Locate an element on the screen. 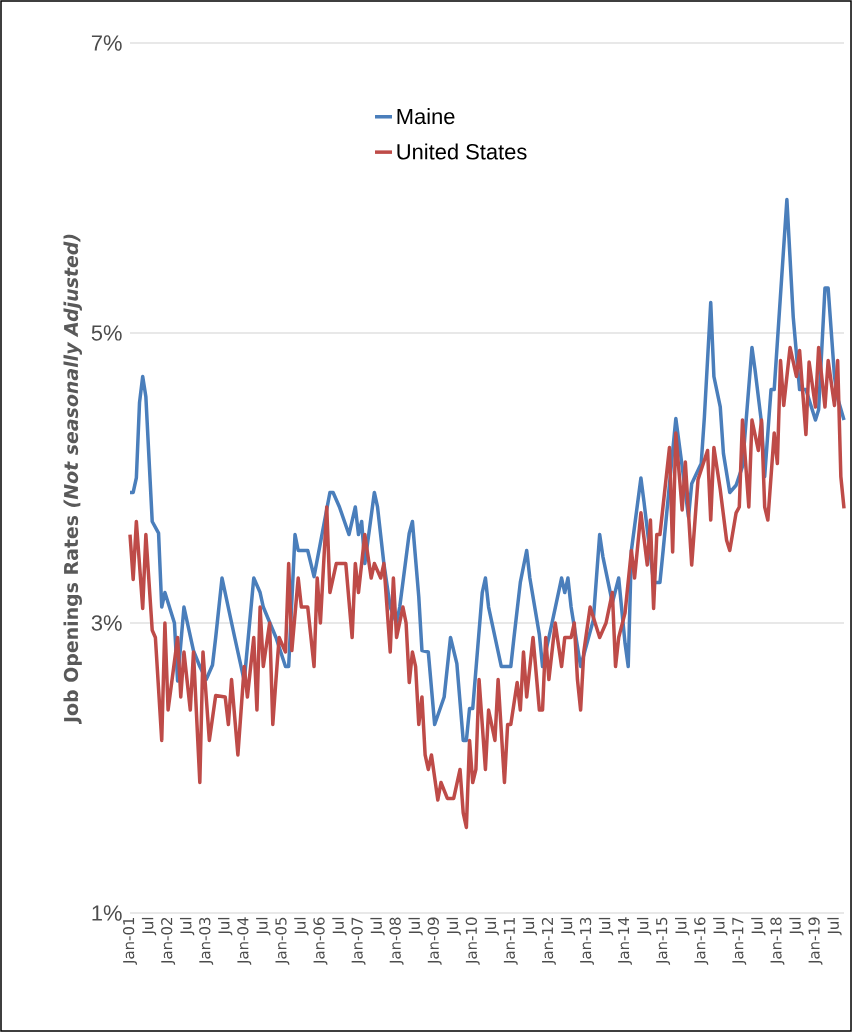  x-tick-label: Jan-18 is located at coordinates (777, 941).